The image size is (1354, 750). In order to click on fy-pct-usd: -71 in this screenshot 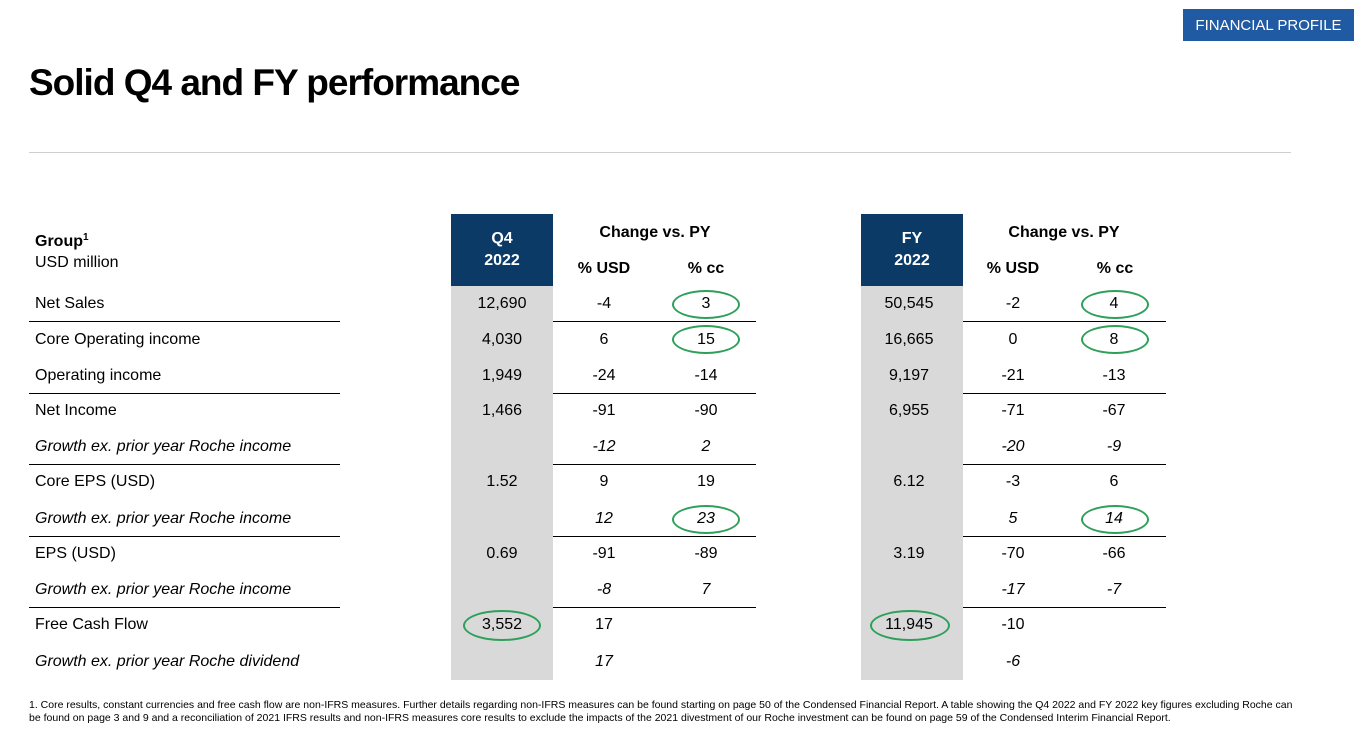, I will do `click(1013, 410)`.